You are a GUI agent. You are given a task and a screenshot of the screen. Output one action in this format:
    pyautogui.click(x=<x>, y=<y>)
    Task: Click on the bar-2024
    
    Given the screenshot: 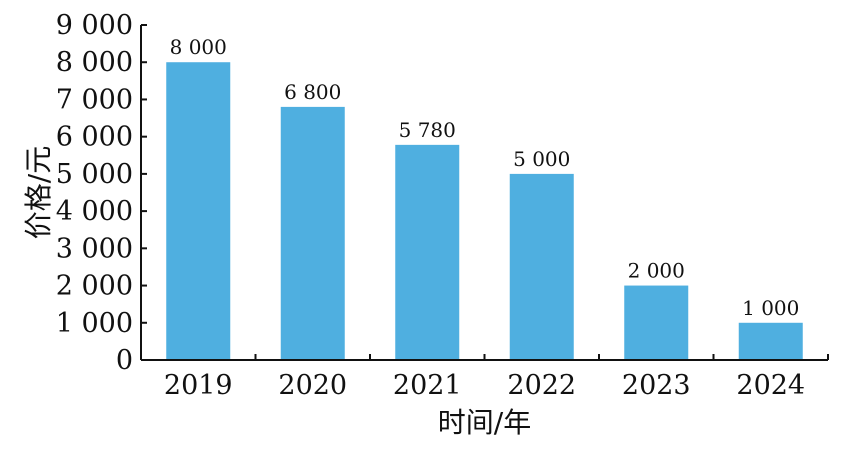 What is the action you would take?
    pyautogui.click(x=771, y=341)
    